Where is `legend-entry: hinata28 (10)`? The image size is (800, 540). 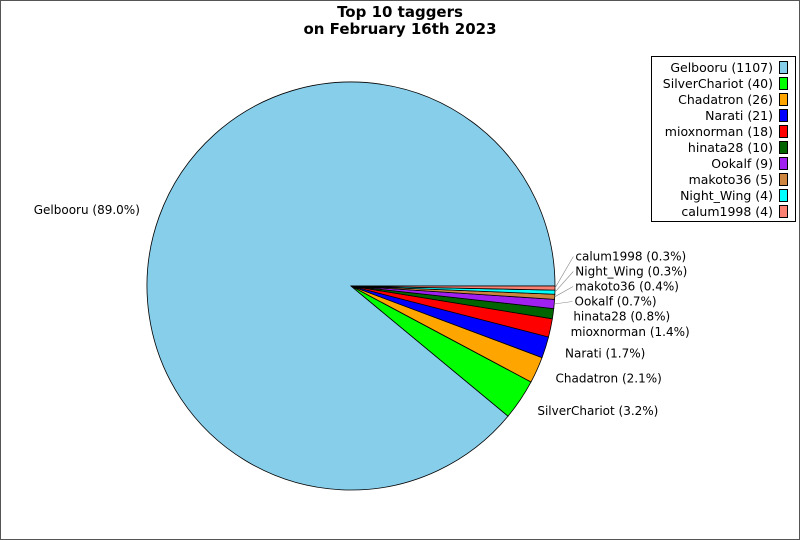 legend-entry: hinata28 (10) is located at coordinates (723, 147).